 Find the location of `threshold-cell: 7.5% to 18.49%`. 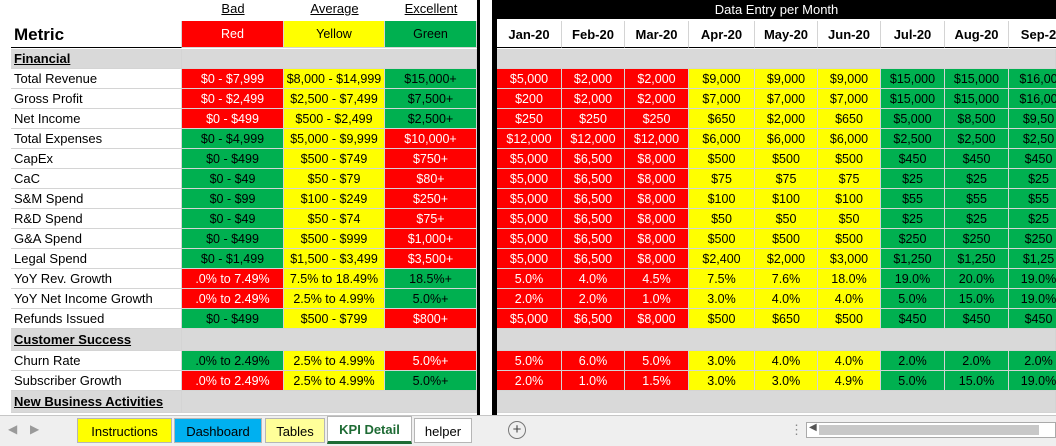

threshold-cell: 7.5% to 18.49% is located at coordinates (334, 279).